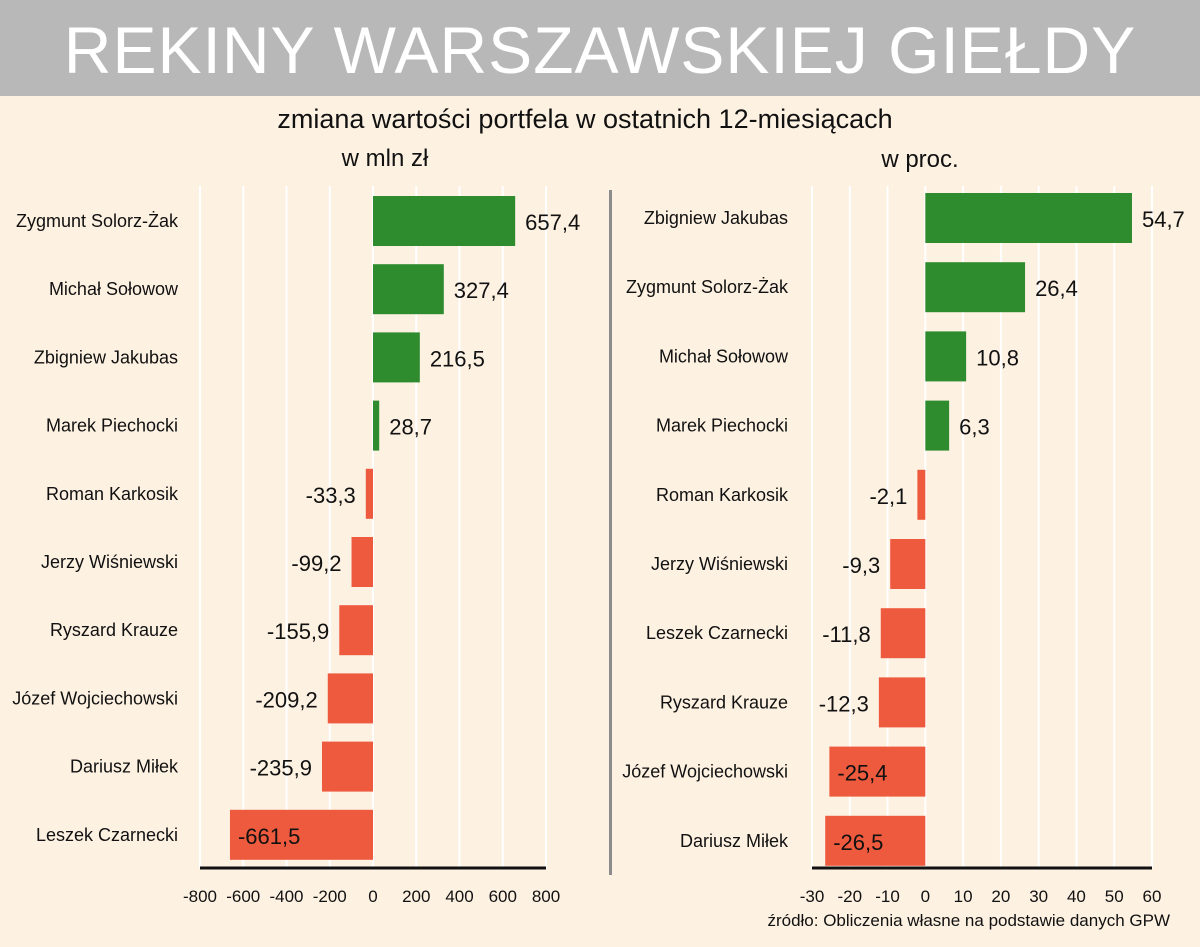 This screenshot has width=1200, height=947. I want to click on right-value-label: -25,4, so click(862, 773).